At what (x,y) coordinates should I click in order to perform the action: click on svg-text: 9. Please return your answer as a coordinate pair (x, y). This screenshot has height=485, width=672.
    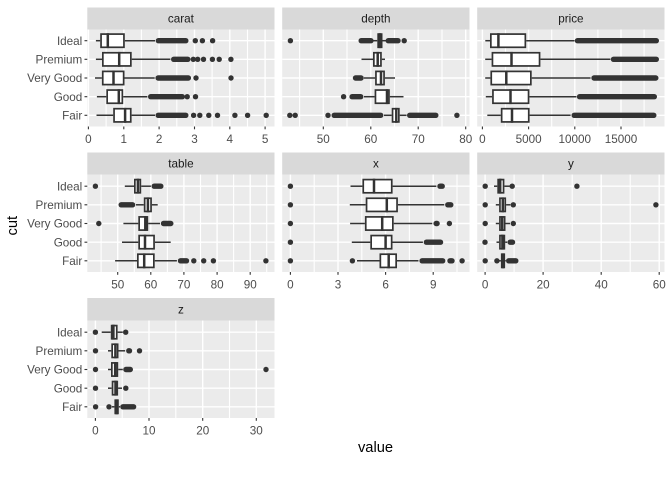
    Looking at the image, I should click on (433, 285).